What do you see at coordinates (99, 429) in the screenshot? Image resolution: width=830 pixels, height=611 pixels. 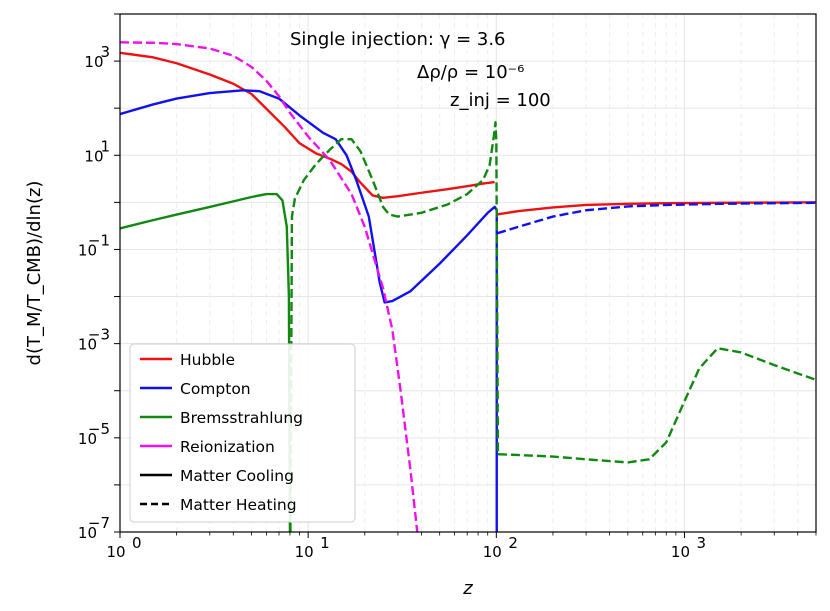 I see `y-tick-label-exponent: −5` at bounding box center [99, 429].